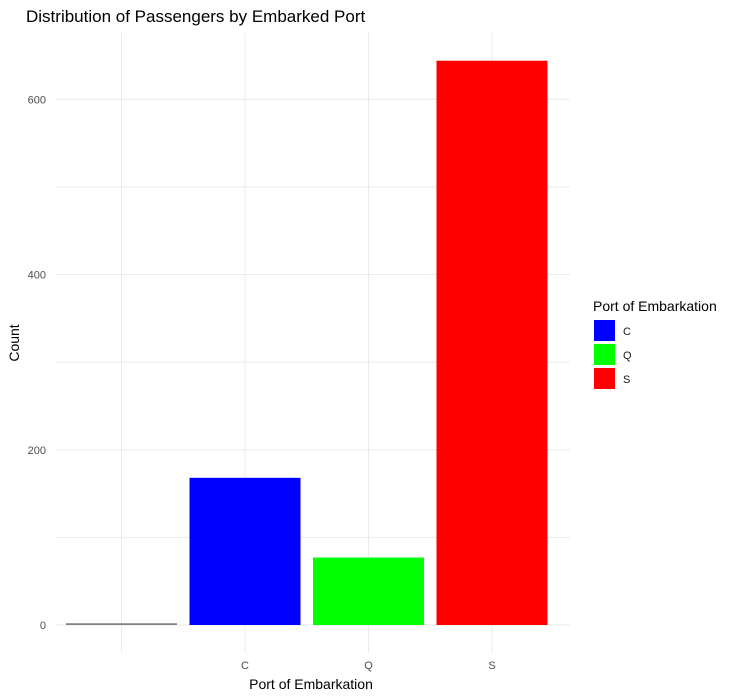  I want to click on y-tick-label: 600, so click(37, 100).